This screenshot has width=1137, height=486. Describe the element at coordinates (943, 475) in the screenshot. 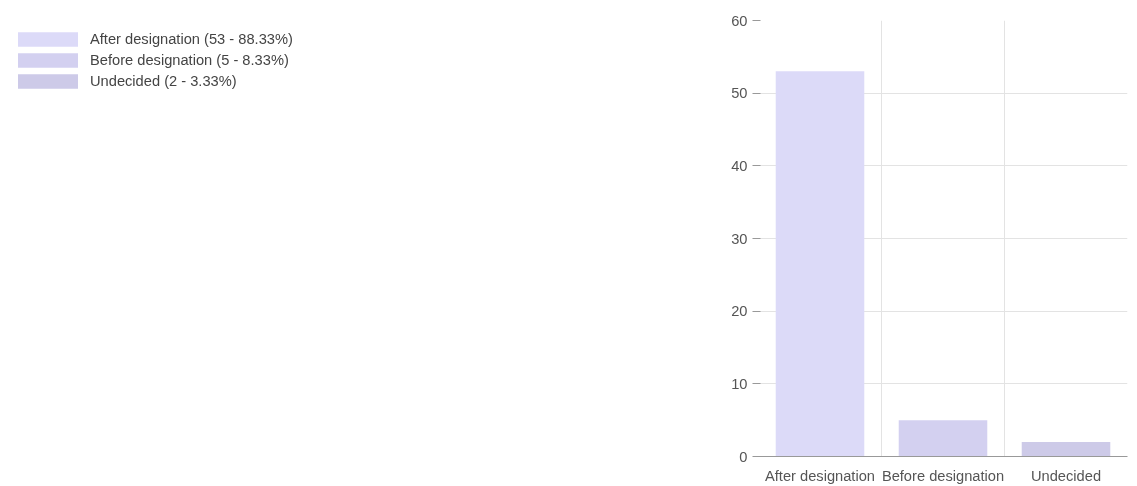

I see `x-tick-label: Before designation` at that location.